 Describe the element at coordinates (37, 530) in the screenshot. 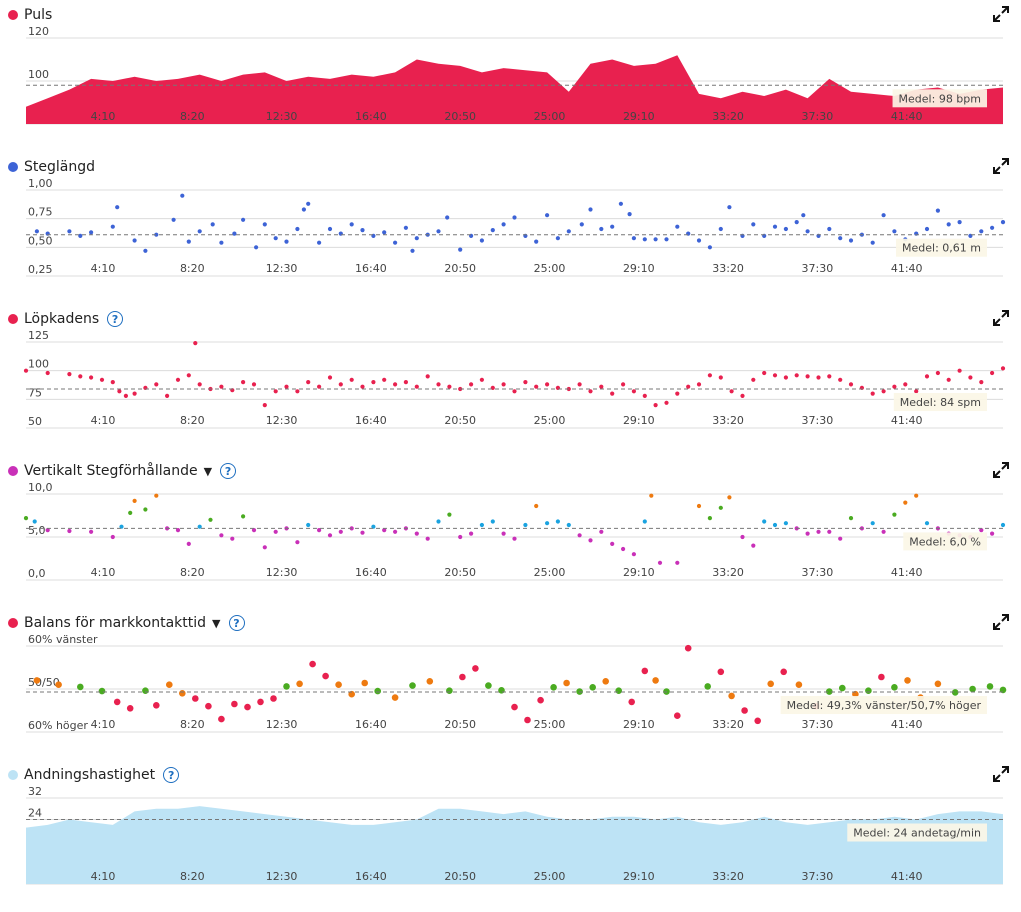

I see `y-tick-label: 5,0` at that location.